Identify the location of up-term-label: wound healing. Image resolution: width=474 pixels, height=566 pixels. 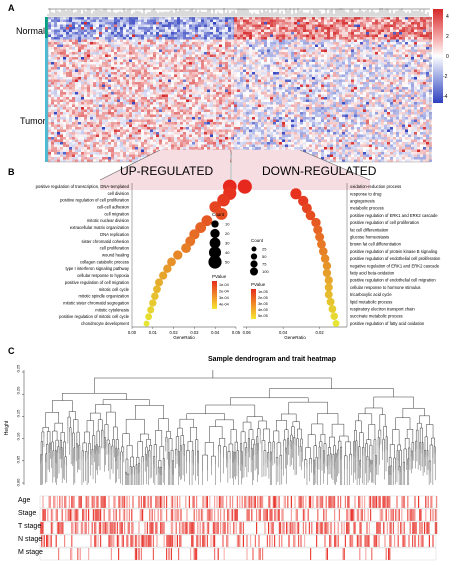
(116, 255).